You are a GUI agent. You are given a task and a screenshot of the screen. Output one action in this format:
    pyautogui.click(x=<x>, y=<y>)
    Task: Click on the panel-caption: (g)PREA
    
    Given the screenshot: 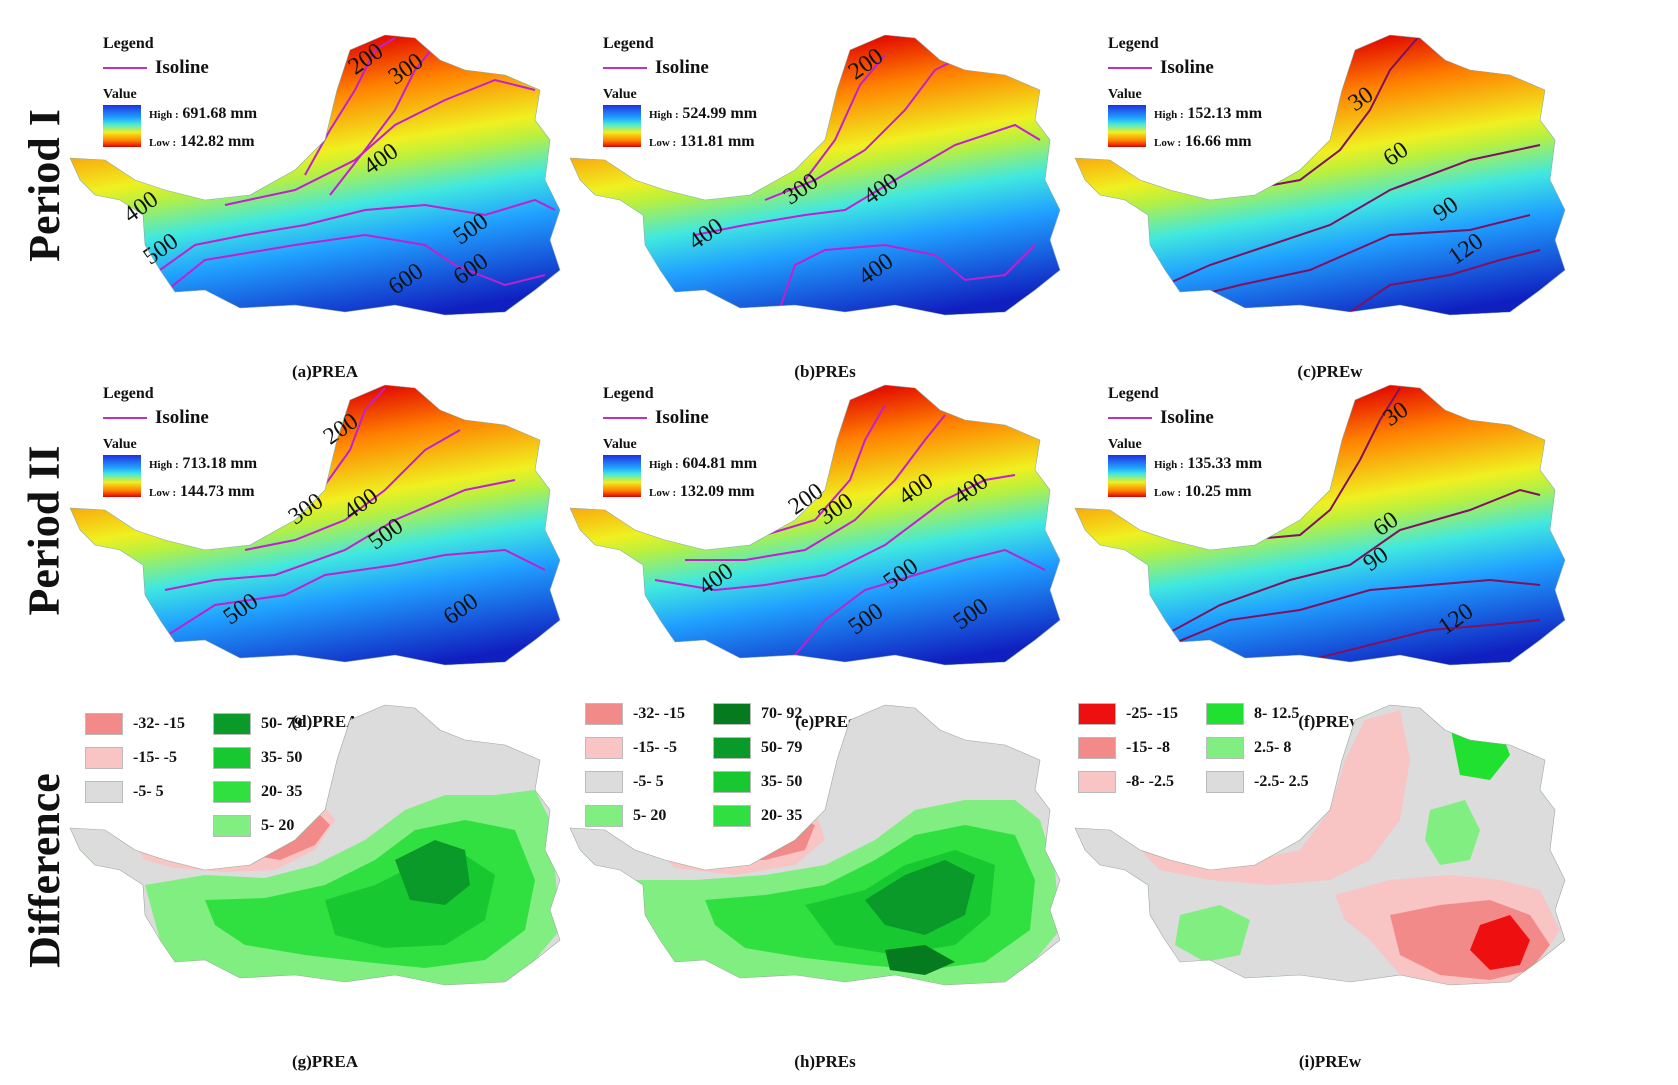 What is the action you would take?
    pyautogui.click(x=325, y=1061)
    